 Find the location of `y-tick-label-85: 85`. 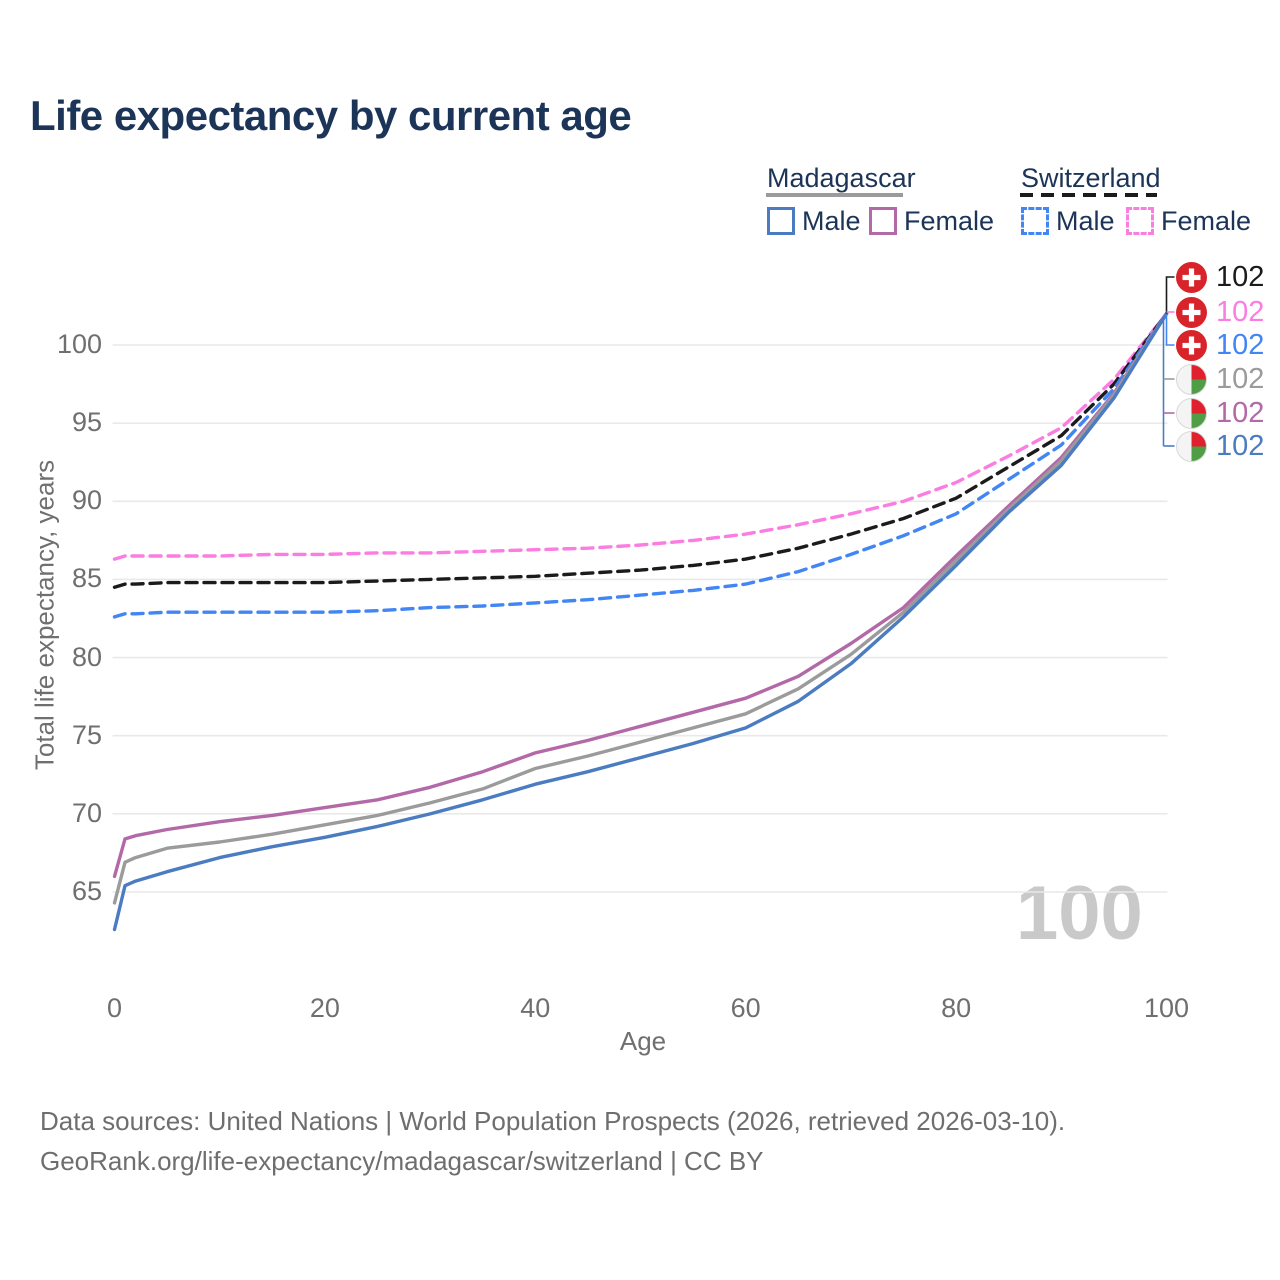

y-tick-label-85: 85 is located at coordinates (86, 578).